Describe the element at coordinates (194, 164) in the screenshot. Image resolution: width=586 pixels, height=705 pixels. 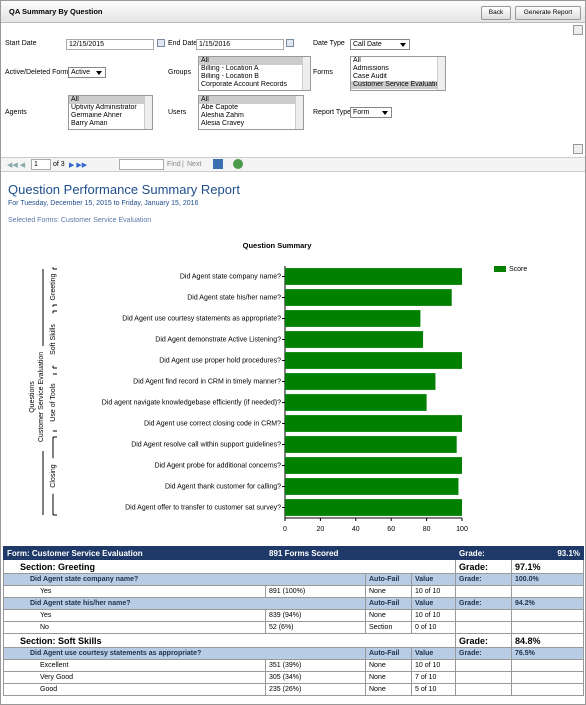
I see `next-link: Next` at that location.